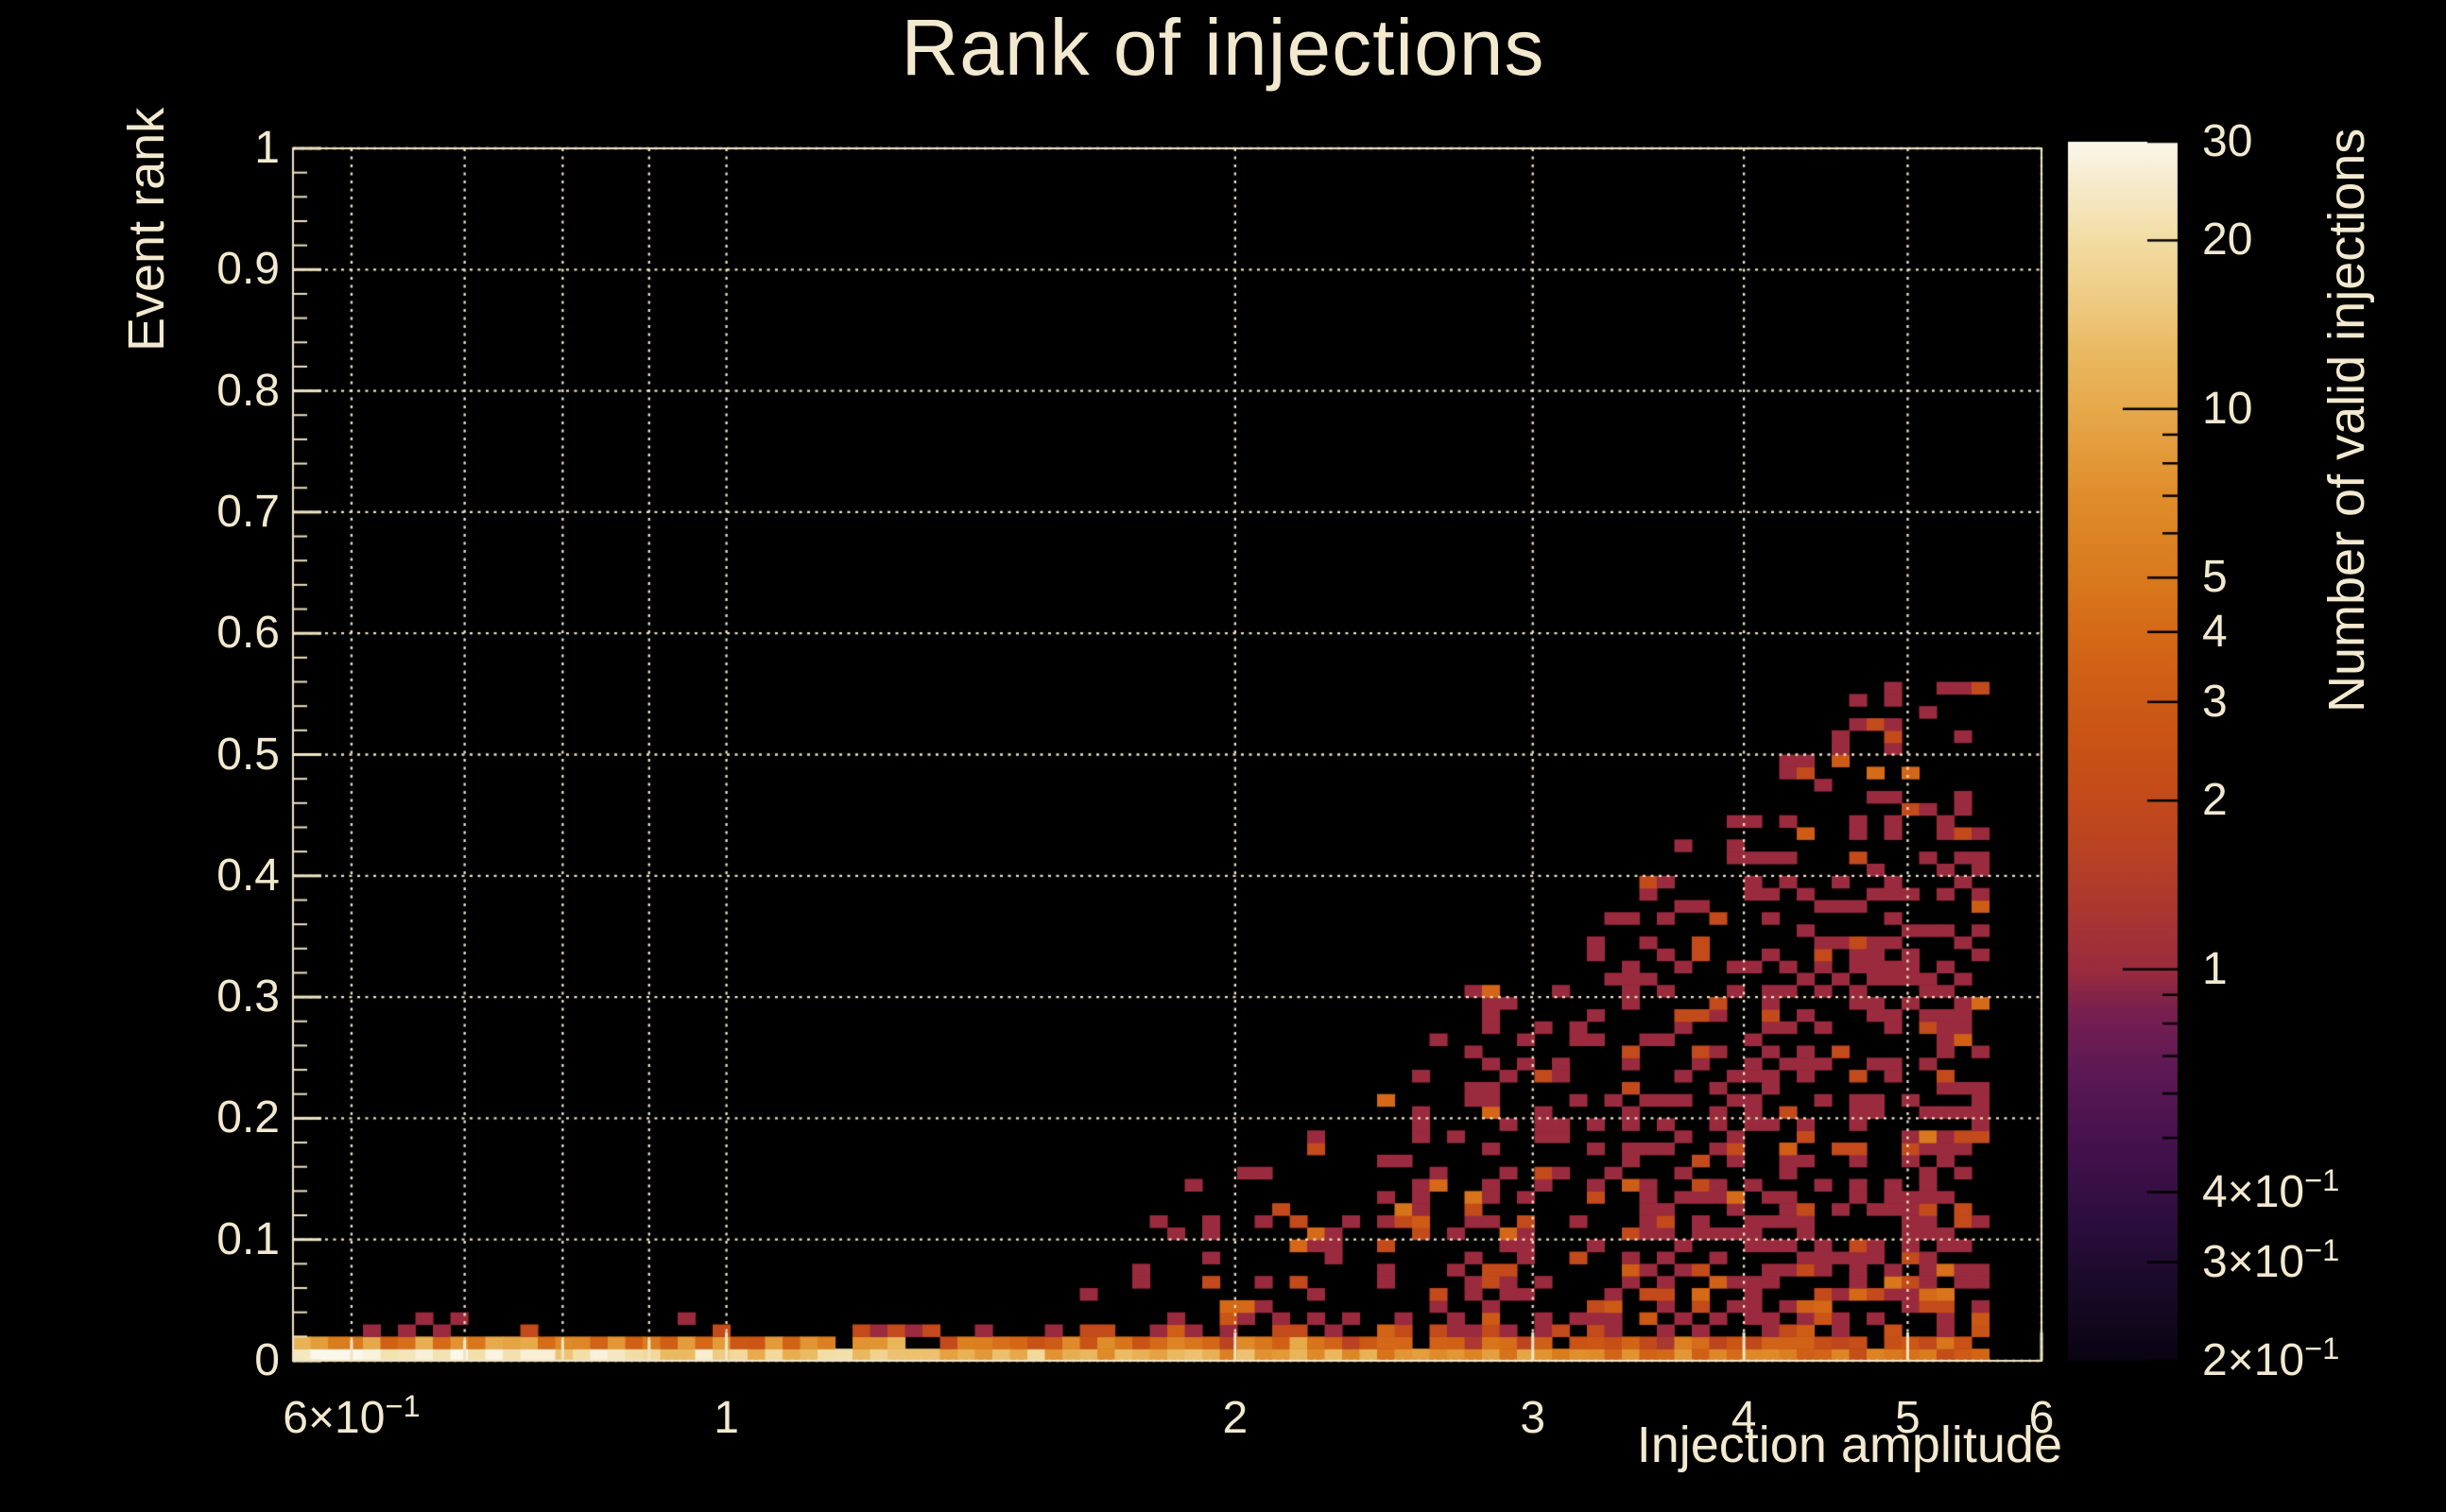 This screenshot has width=2446, height=1512. What do you see at coordinates (147, 229) in the screenshot?
I see `y-axis-title: Event rank` at bounding box center [147, 229].